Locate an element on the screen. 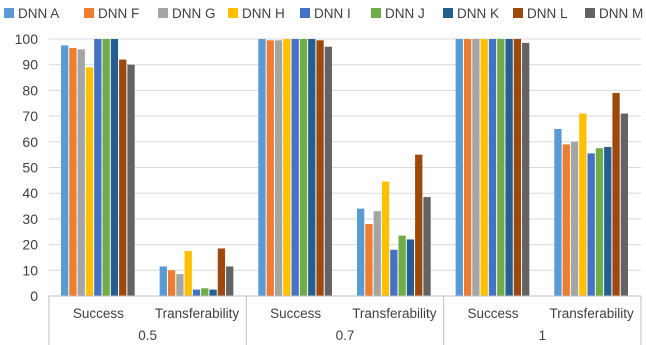 Image resolution: width=646 pixels, height=345 pixels. y-tick-label: 30 is located at coordinates (30, 219).